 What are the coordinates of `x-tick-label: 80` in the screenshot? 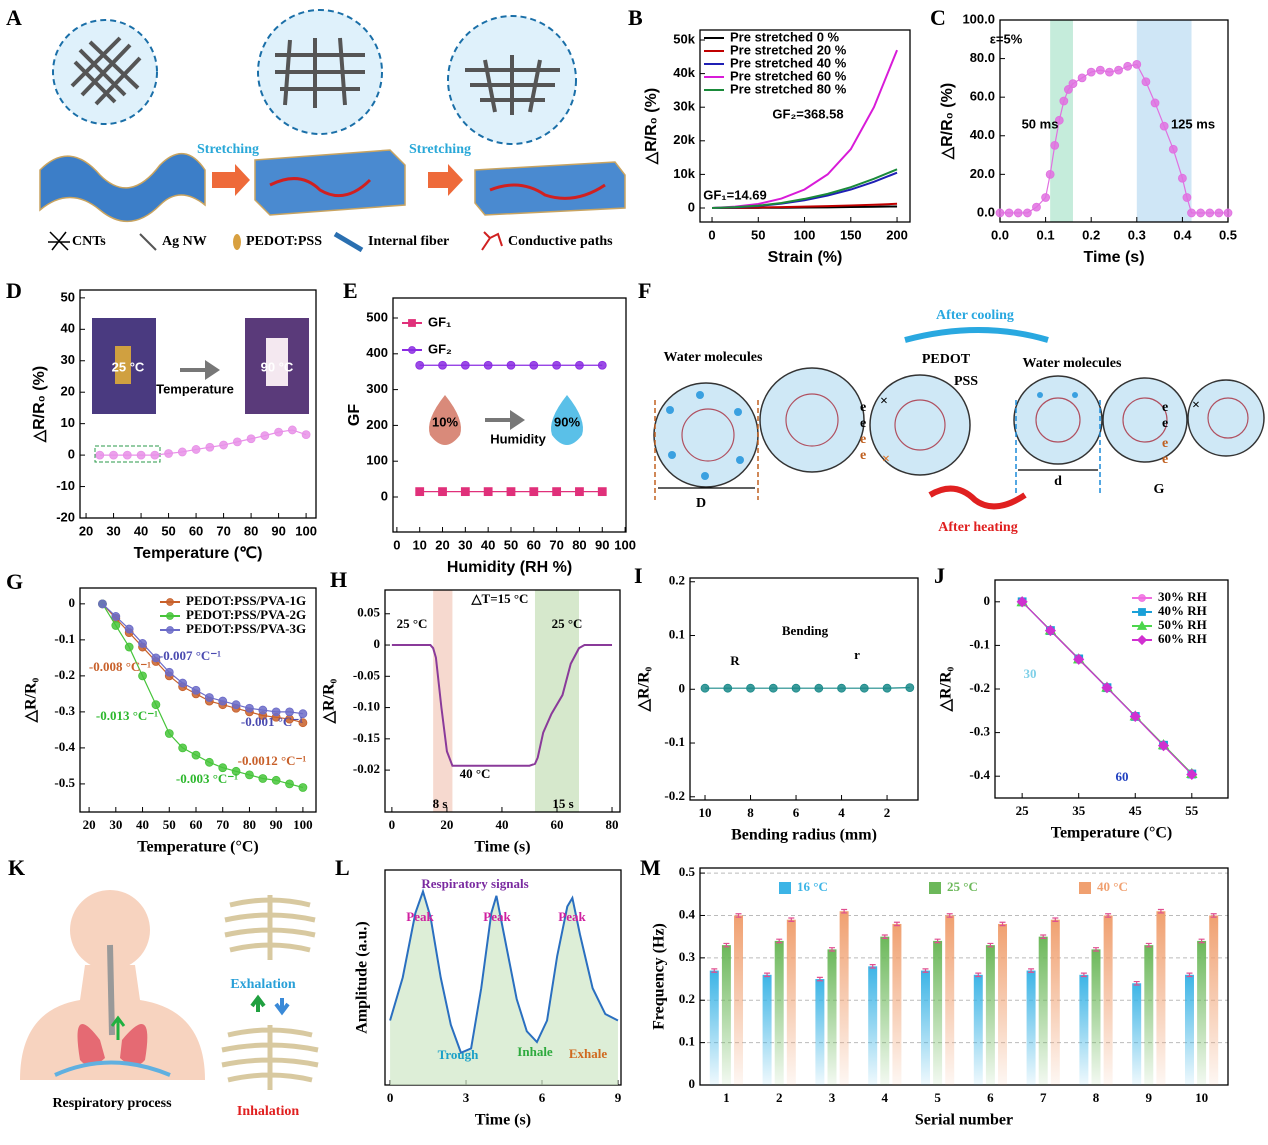 It's located at (251, 530).